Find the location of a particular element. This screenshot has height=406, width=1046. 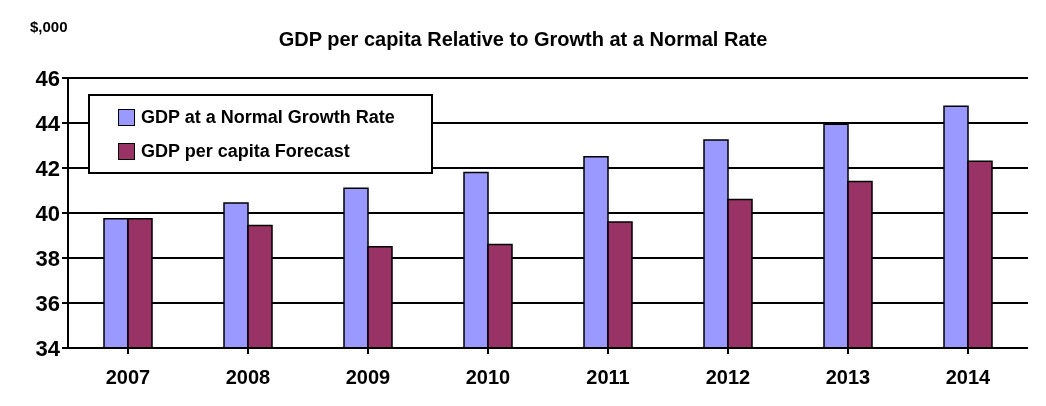

x-tick-label: 2014 is located at coordinates (968, 377).